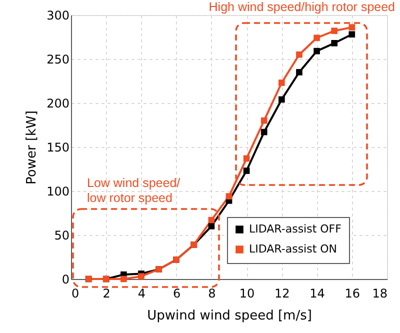  What do you see at coordinates (302, 7) in the screenshot?
I see `text: High wind speed/high rotor speed` at bounding box center [302, 7].